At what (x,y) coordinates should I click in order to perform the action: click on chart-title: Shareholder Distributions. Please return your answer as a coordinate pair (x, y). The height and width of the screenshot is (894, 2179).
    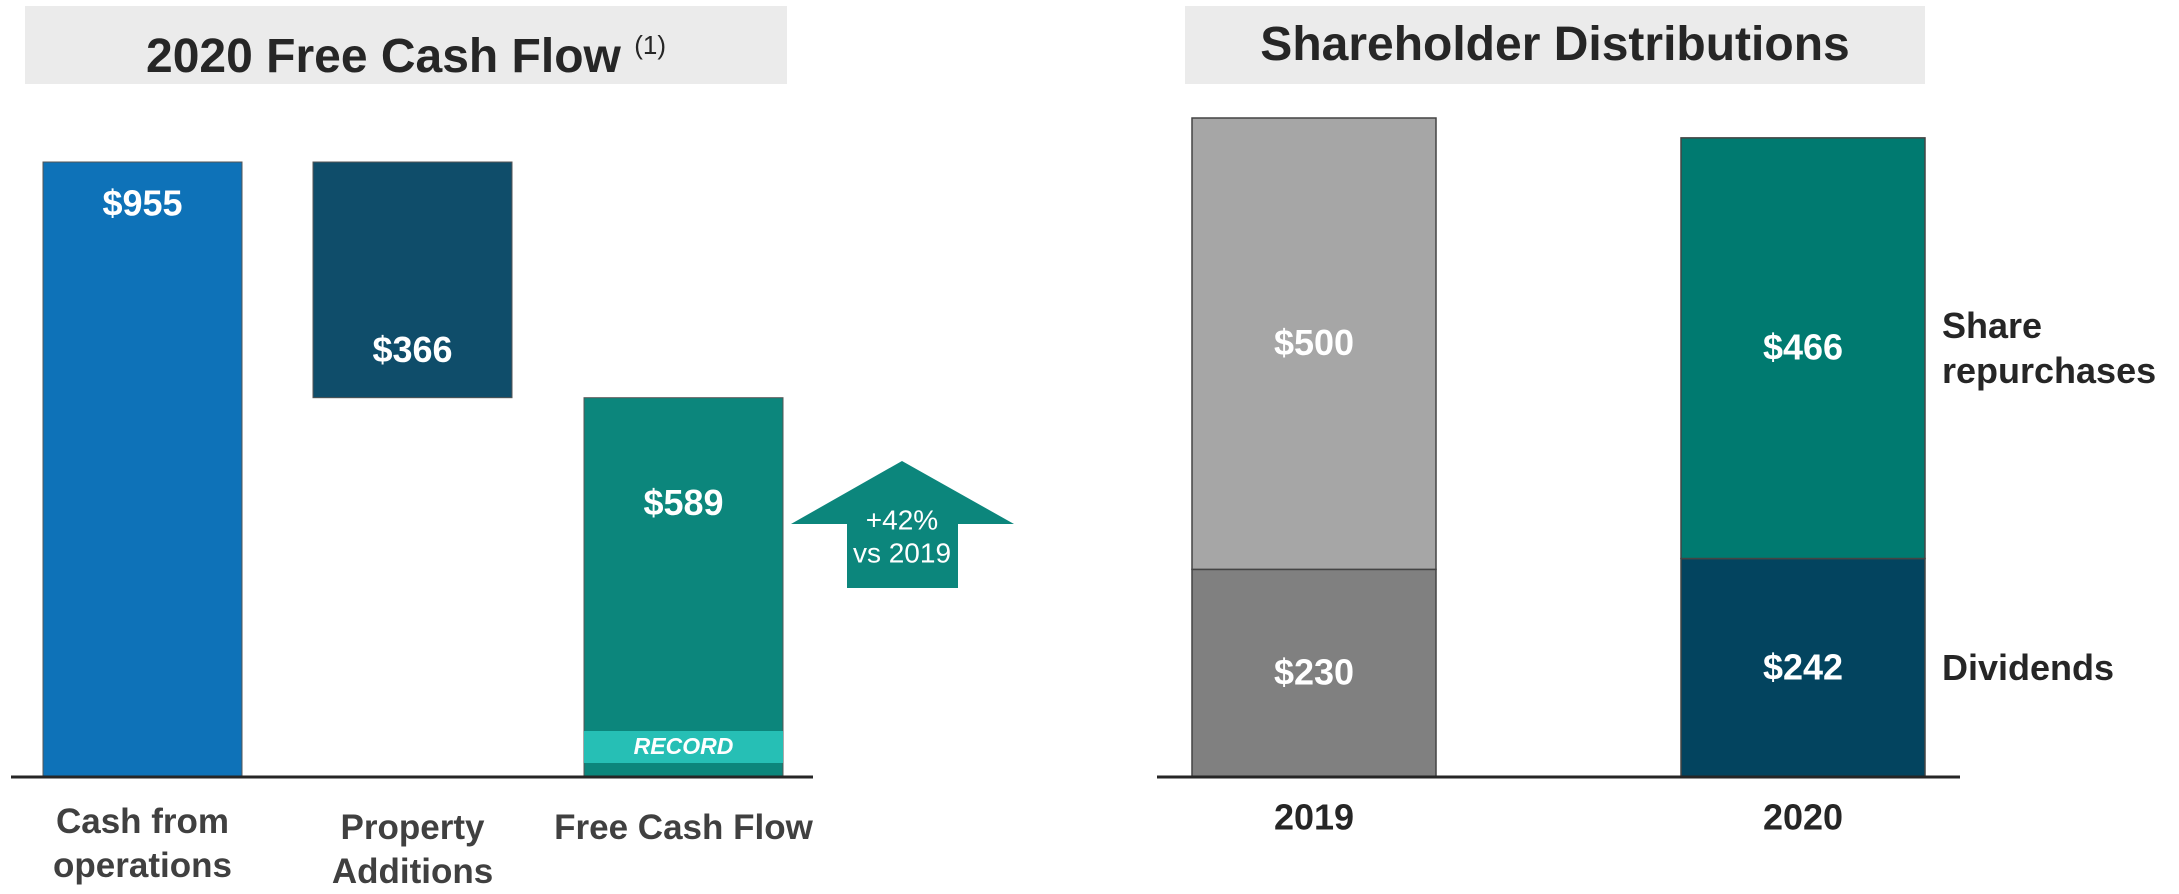
    Looking at the image, I should click on (1555, 44).